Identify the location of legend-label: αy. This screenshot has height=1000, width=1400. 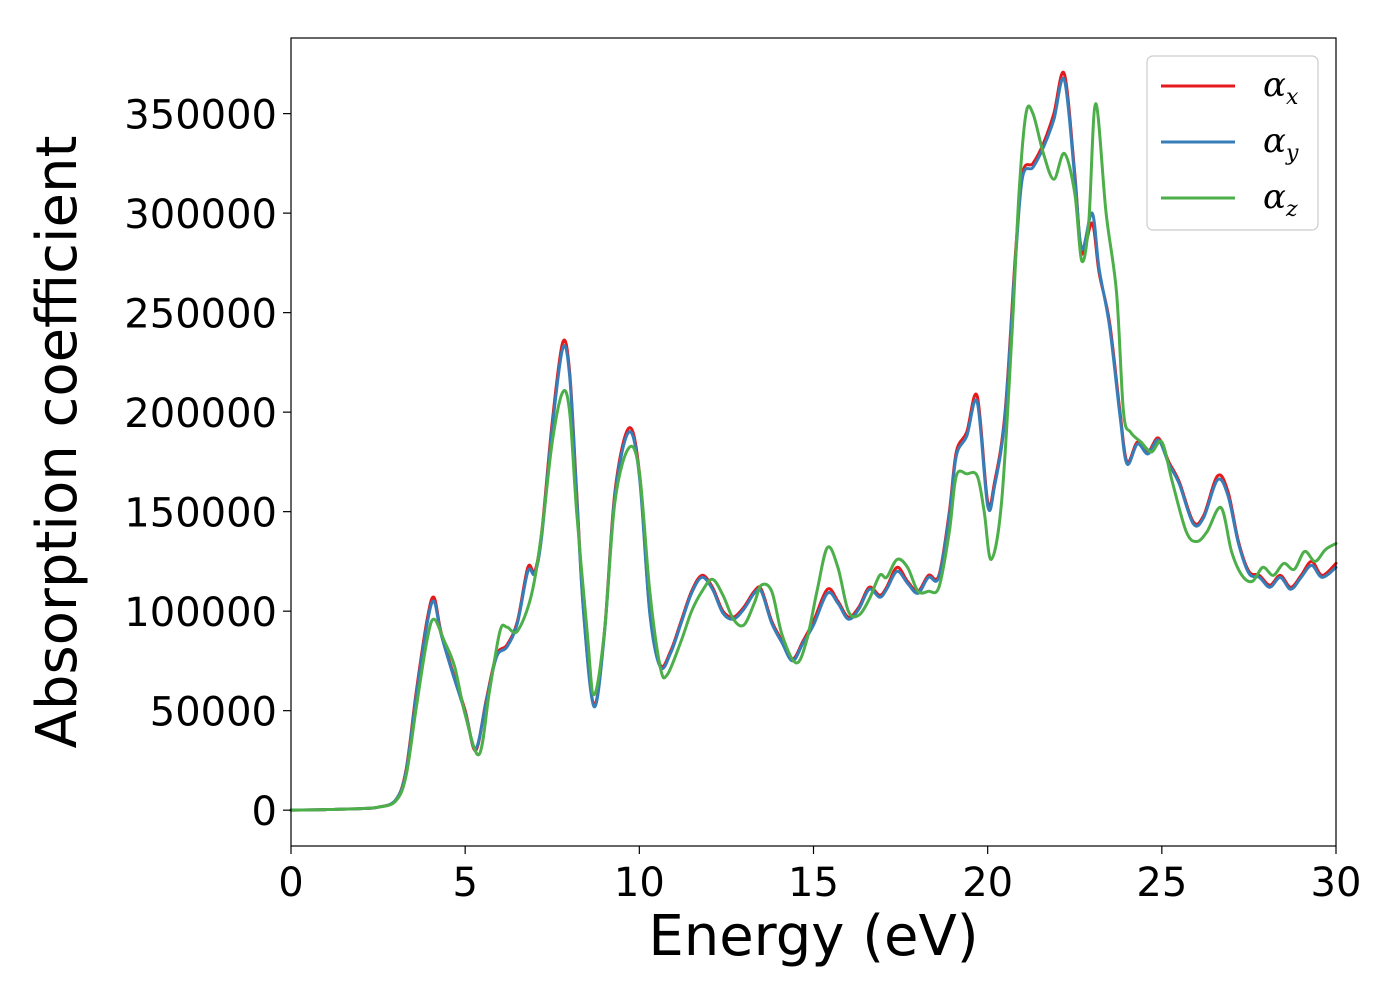
(1281, 143).